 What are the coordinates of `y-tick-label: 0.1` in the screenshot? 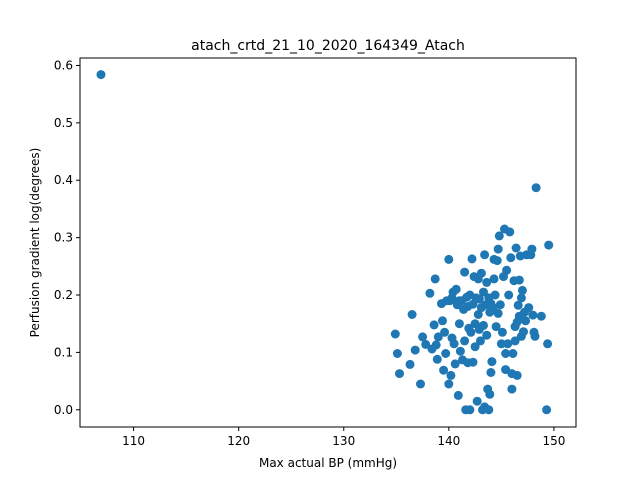 It's located at (63, 352).